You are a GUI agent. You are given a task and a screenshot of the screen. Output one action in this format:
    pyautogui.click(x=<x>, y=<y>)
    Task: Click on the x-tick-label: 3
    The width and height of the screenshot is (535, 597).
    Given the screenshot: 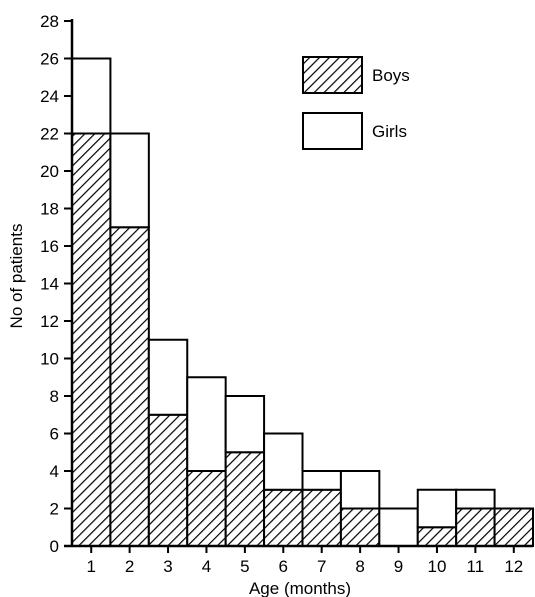 What is the action you would take?
    pyautogui.click(x=167, y=566)
    